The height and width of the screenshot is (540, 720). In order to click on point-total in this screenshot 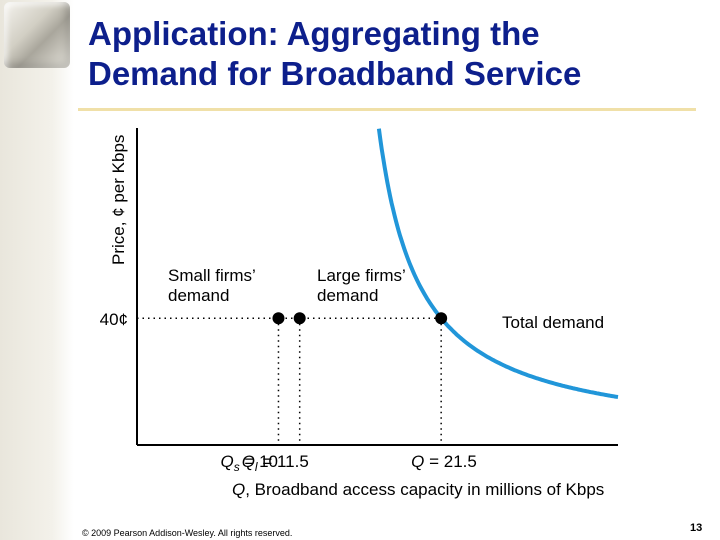, I will do `click(441, 318)`.